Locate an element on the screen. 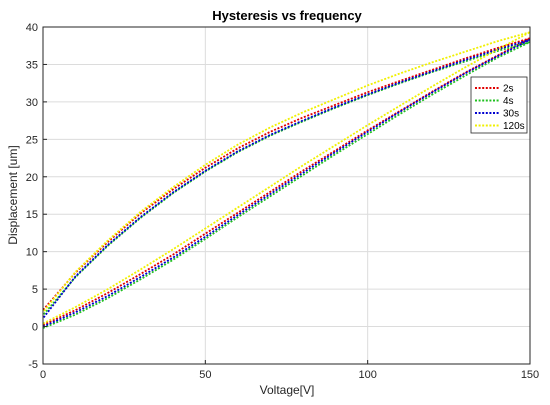  y-tick-label: 5 is located at coordinates (35, 290).